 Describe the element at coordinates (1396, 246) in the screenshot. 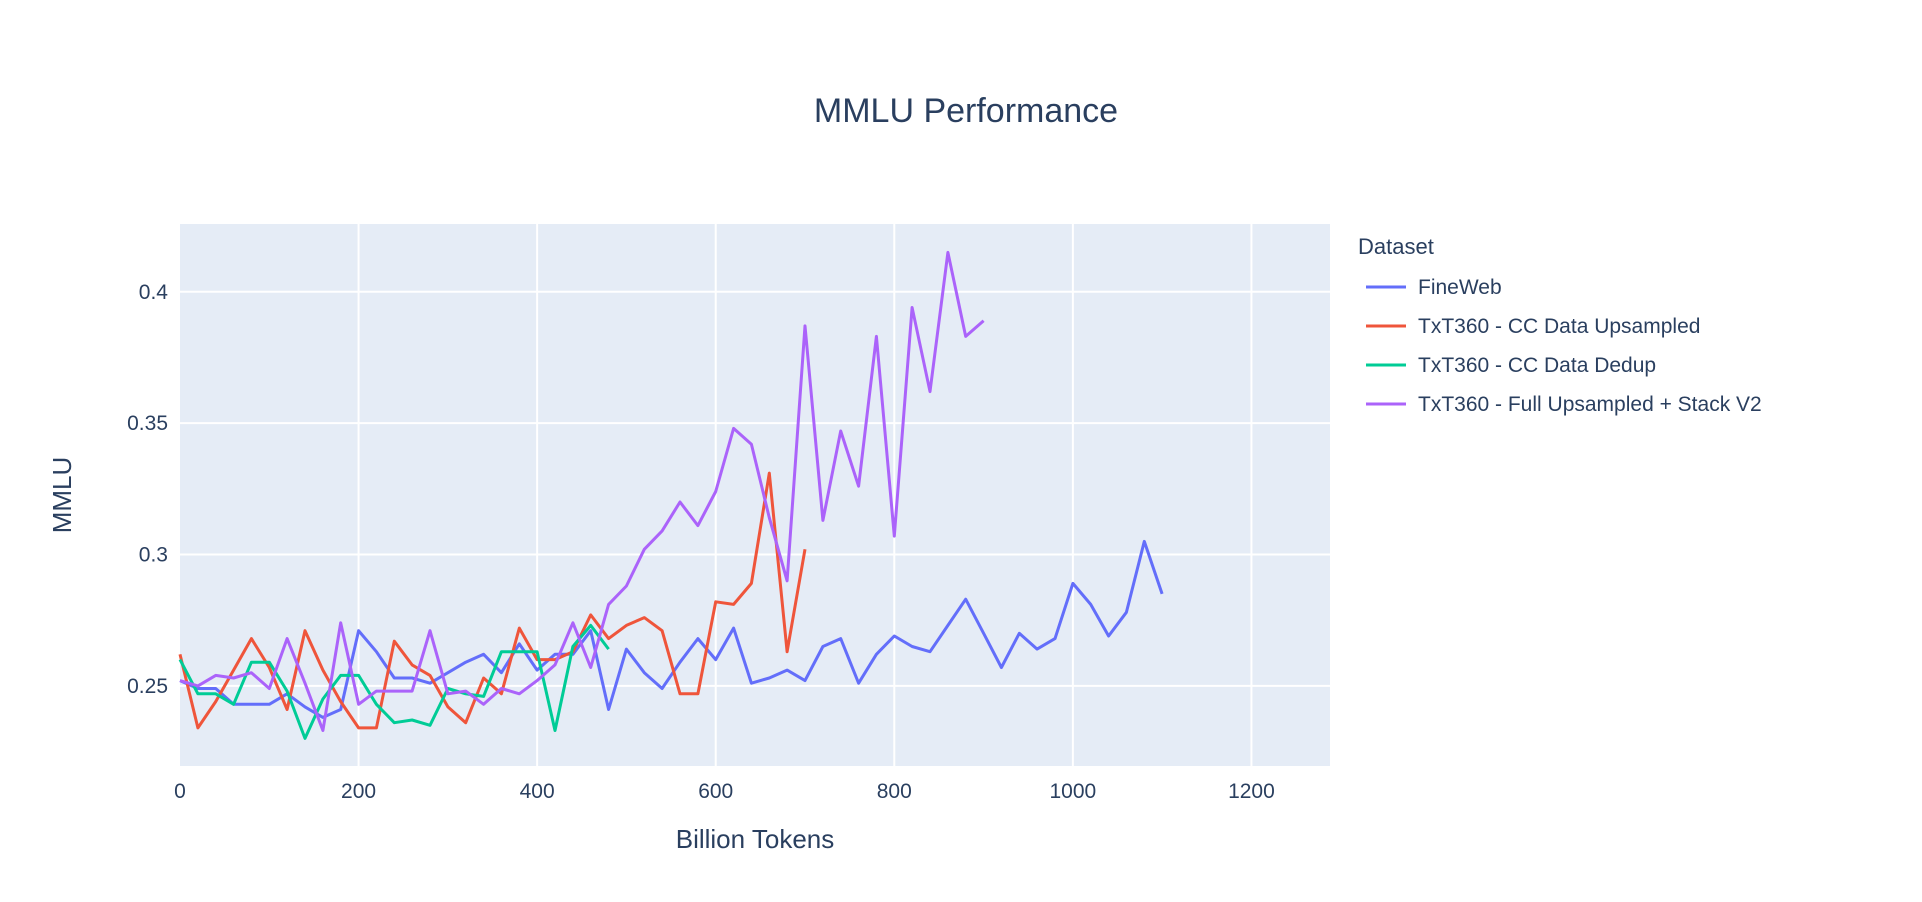

I see `legend-title: Dataset` at that location.